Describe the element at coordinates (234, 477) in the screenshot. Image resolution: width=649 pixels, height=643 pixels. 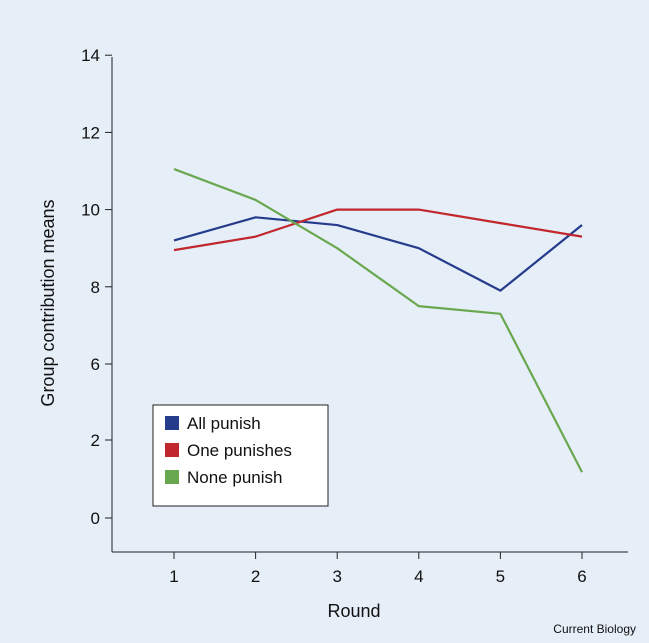
I see `legend-label-3: None punish` at that location.